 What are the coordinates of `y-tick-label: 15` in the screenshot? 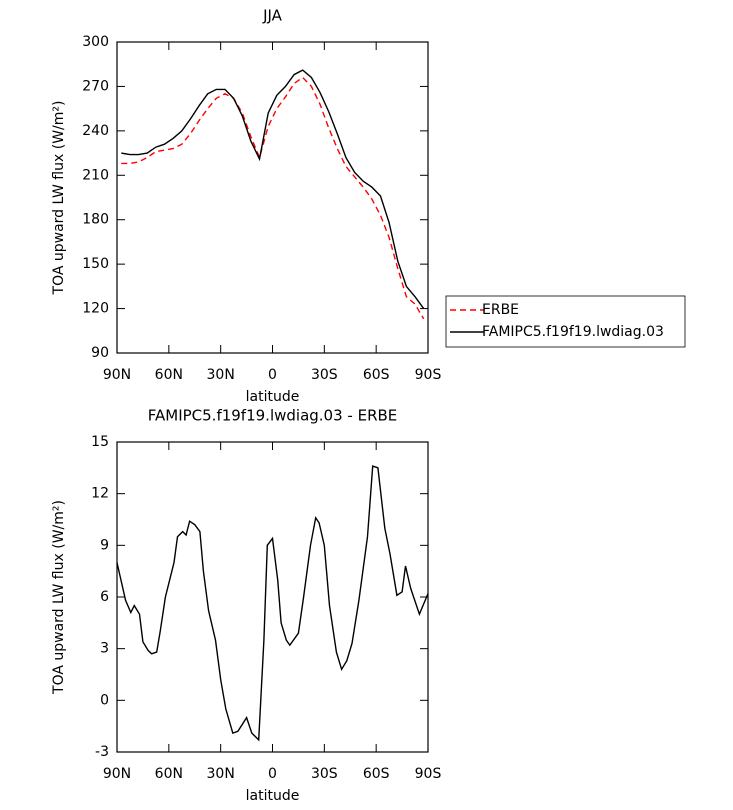 It's located at (100, 442).